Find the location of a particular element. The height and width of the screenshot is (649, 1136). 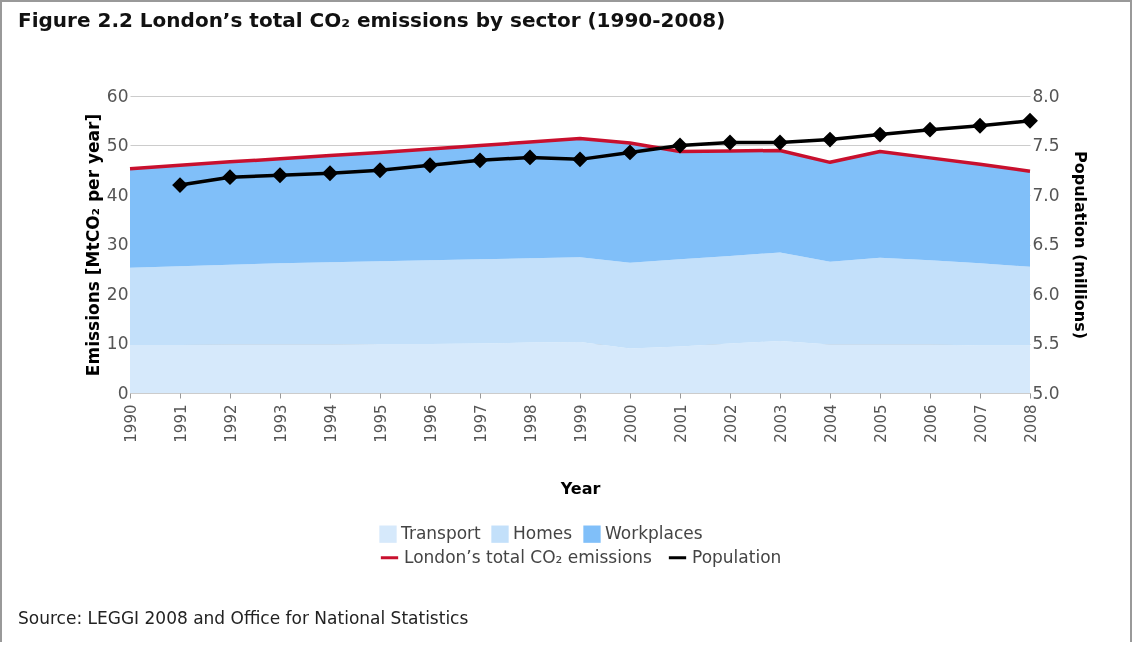

y-tick-label: 50 is located at coordinates (117, 145).